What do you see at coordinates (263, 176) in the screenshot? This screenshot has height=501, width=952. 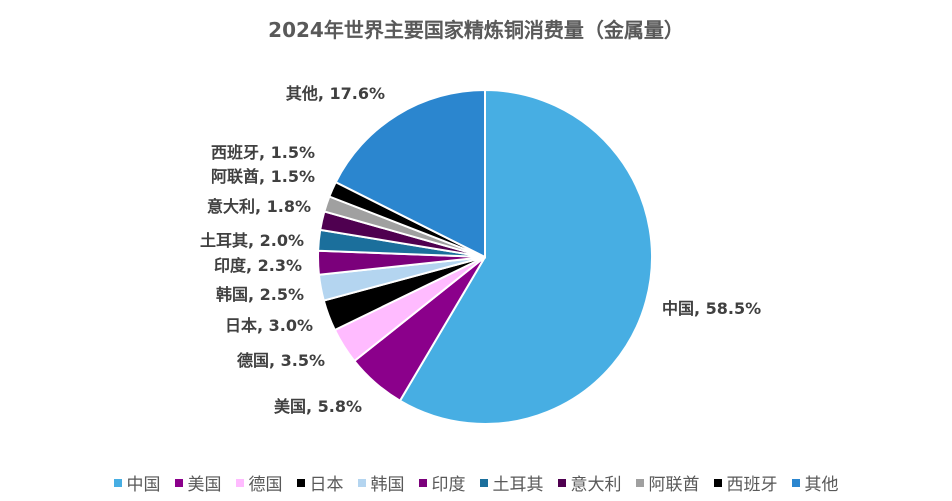 I see `data-label: 阿联酋, 1.5%` at bounding box center [263, 176].